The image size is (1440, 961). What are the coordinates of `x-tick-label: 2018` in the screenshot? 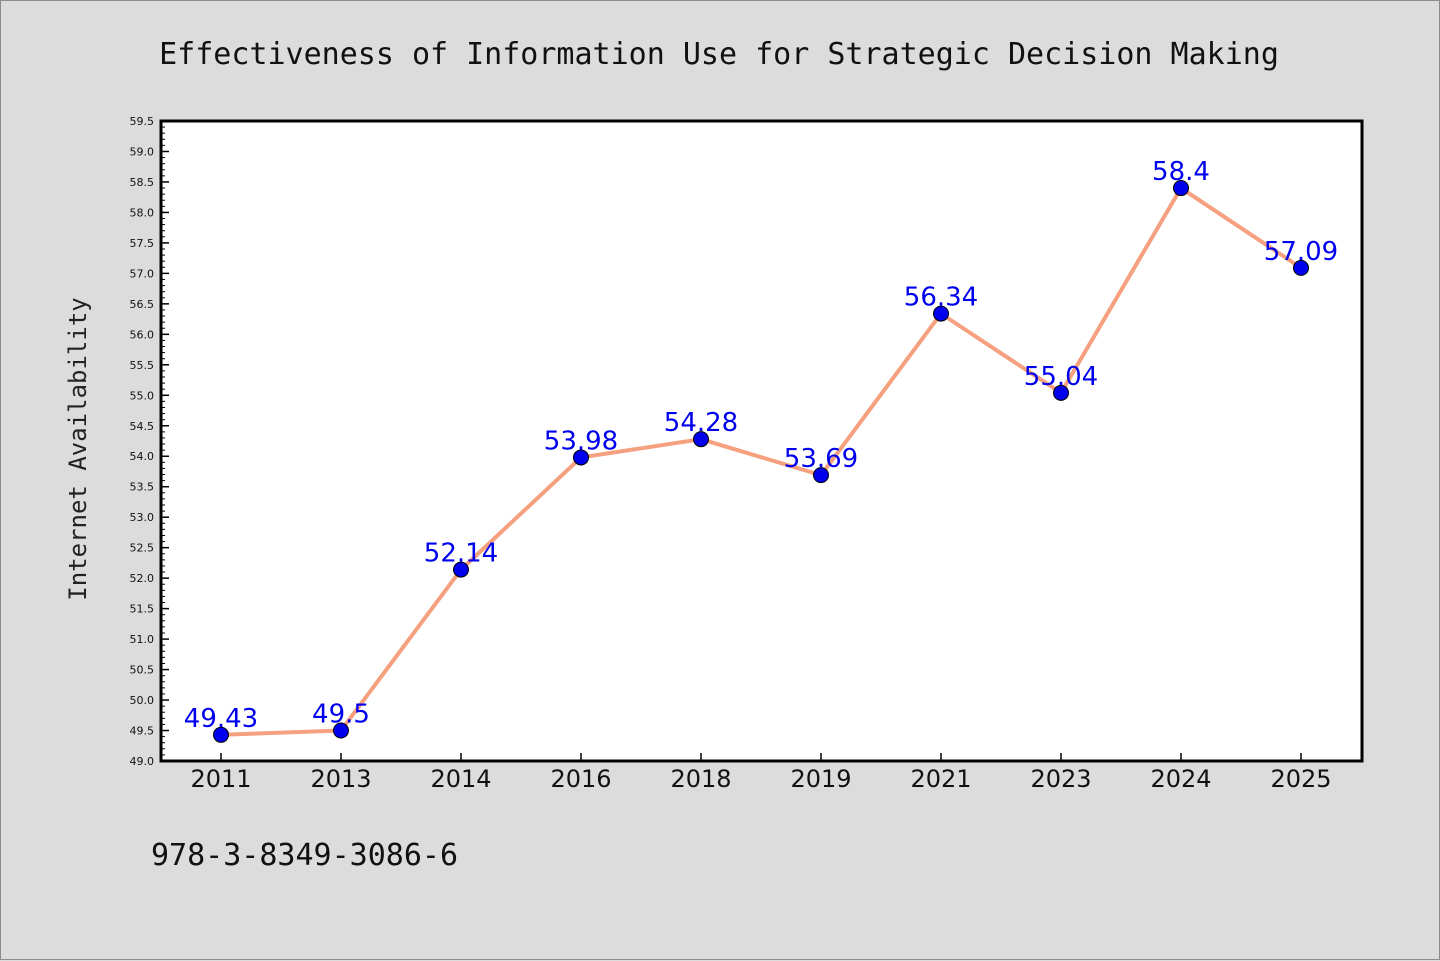 It's located at (700, 779).